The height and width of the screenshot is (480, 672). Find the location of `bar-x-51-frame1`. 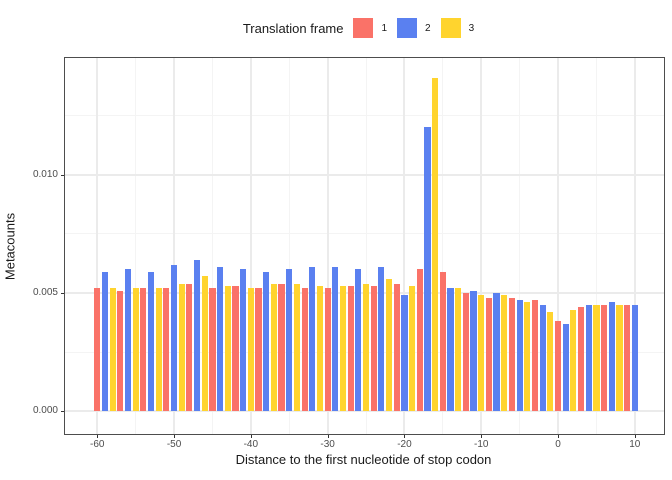

bar-x-51-frame1 is located at coordinates (166, 350).